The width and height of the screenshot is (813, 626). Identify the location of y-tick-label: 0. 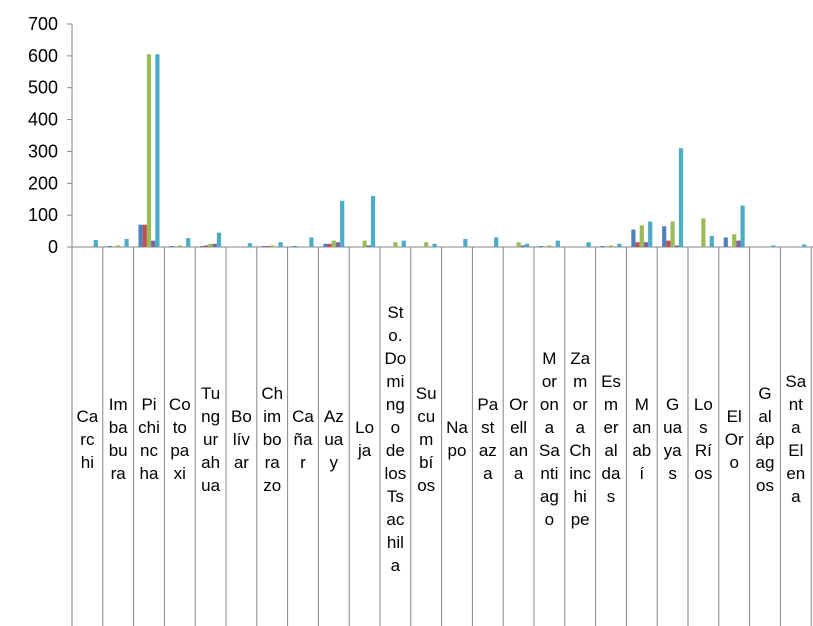
(53, 247).